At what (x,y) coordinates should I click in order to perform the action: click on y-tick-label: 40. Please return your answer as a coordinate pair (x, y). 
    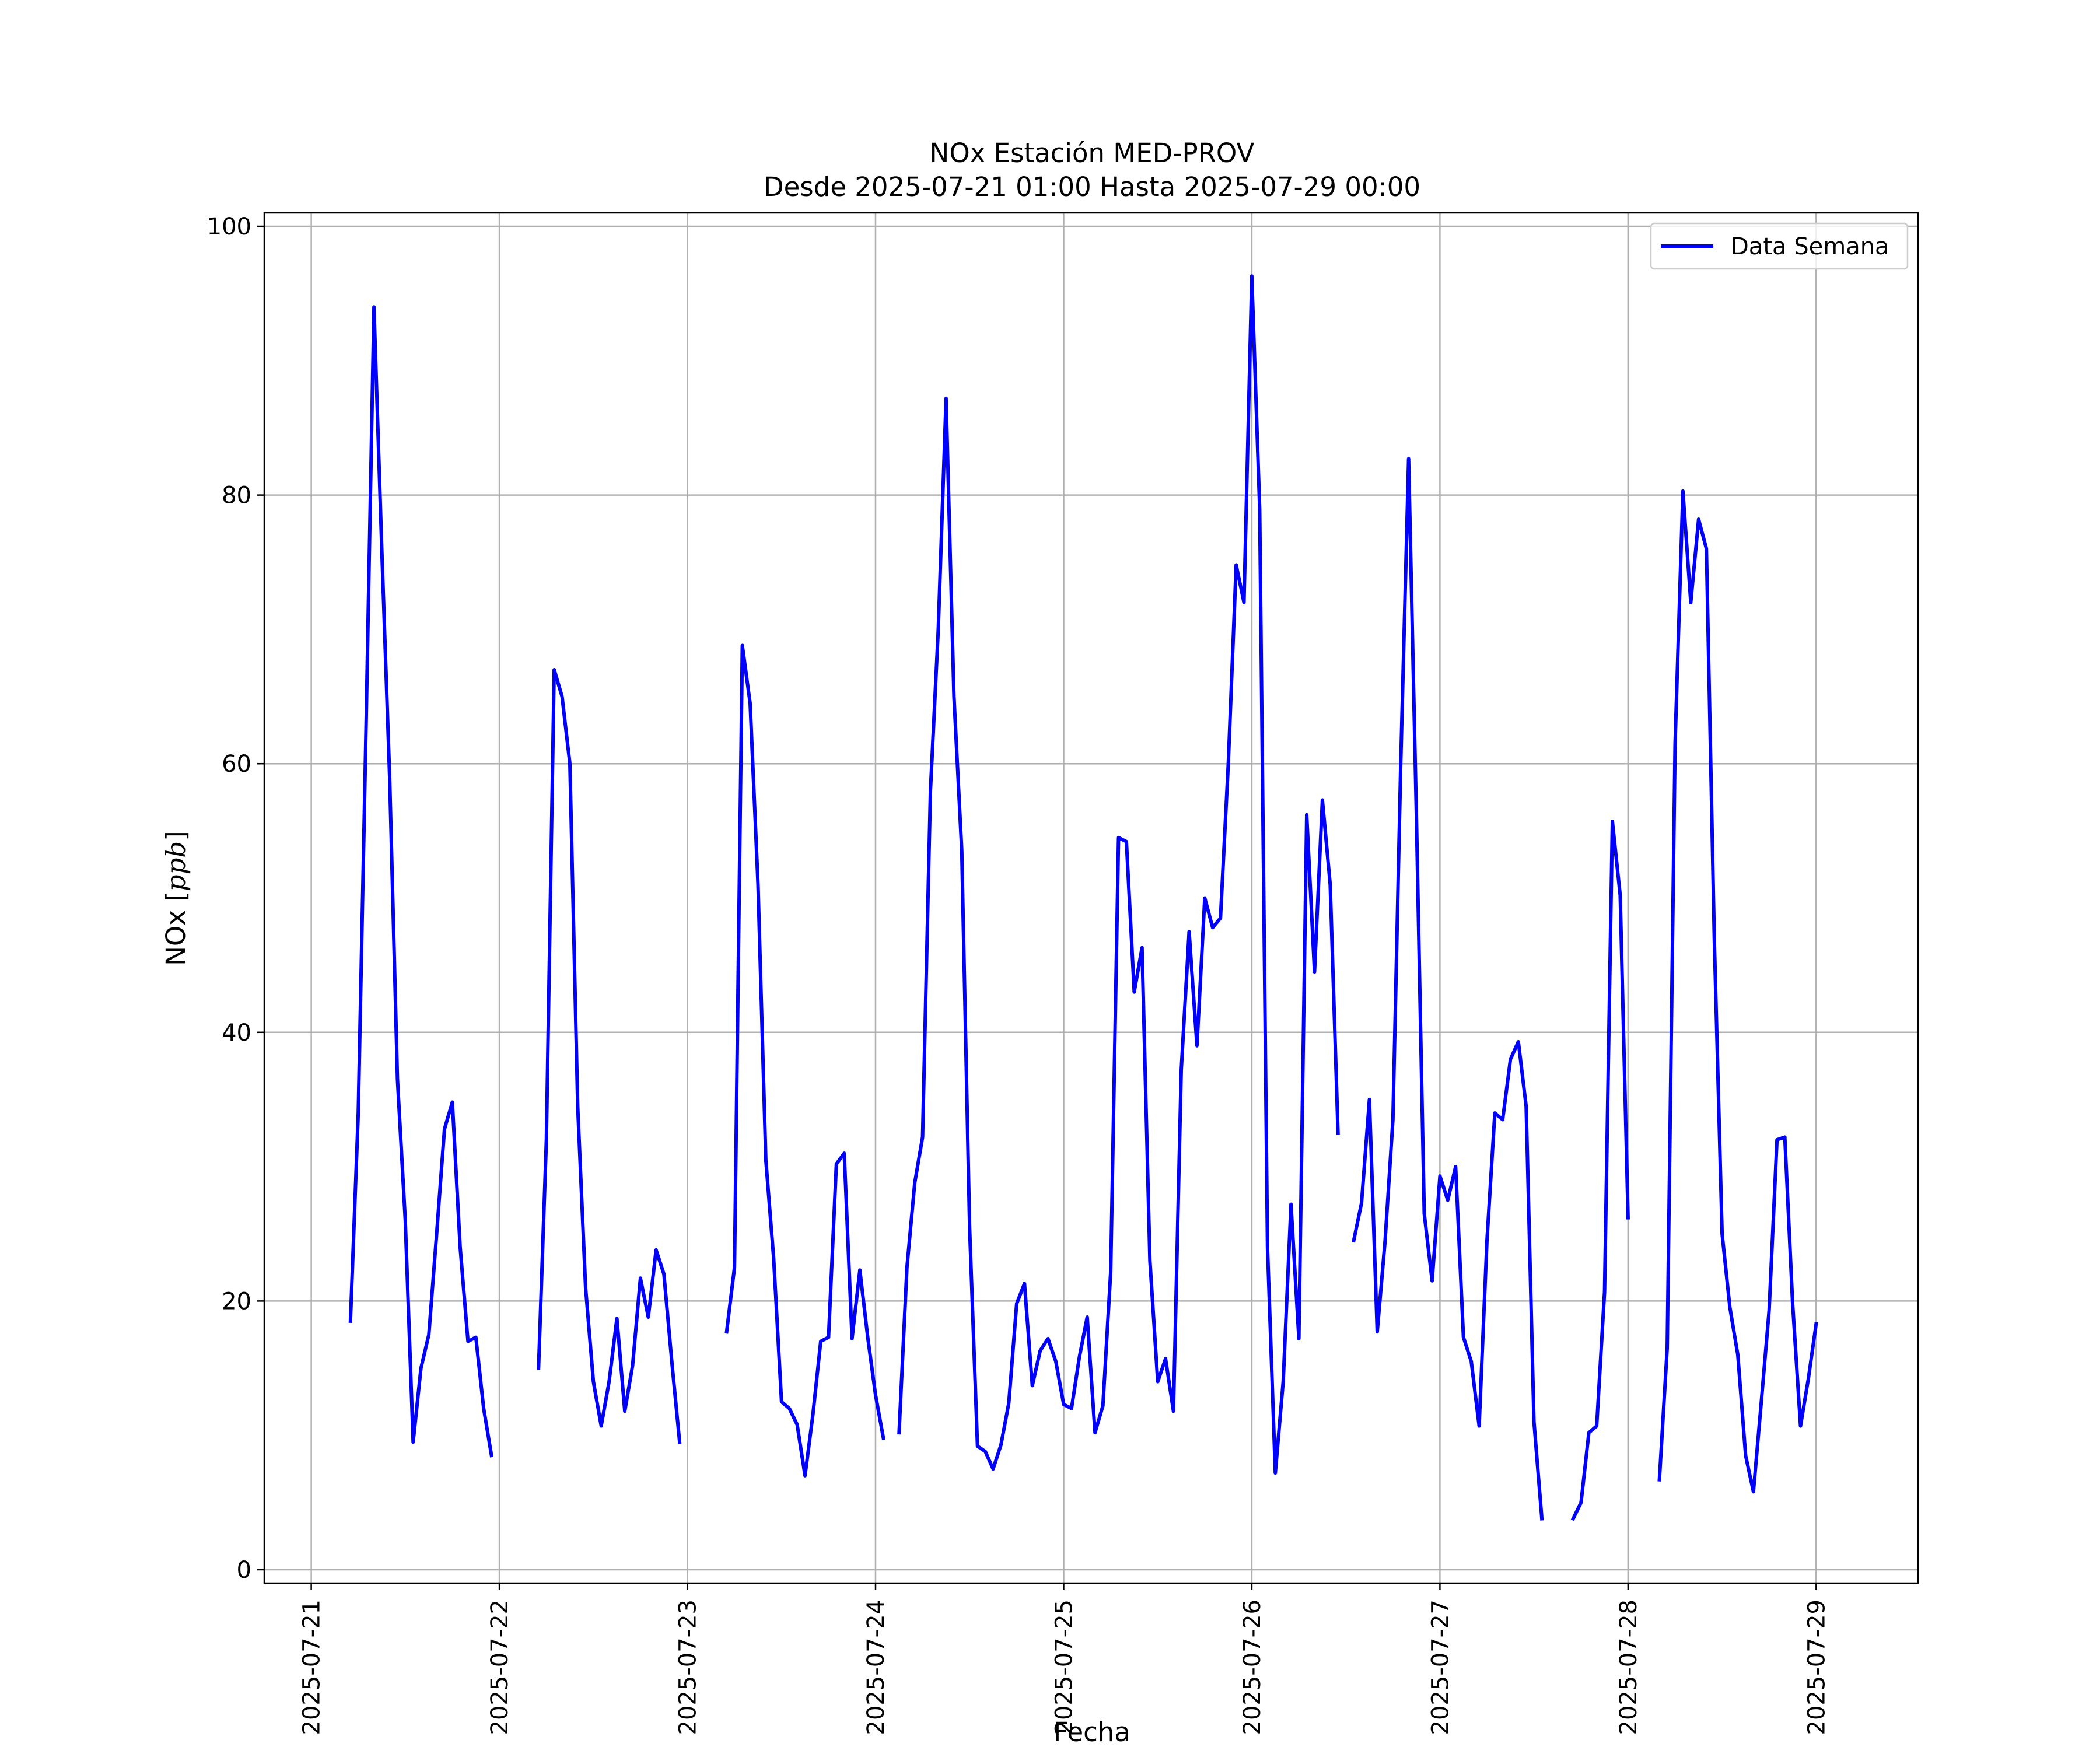
    Looking at the image, I should click on (236, 1033).